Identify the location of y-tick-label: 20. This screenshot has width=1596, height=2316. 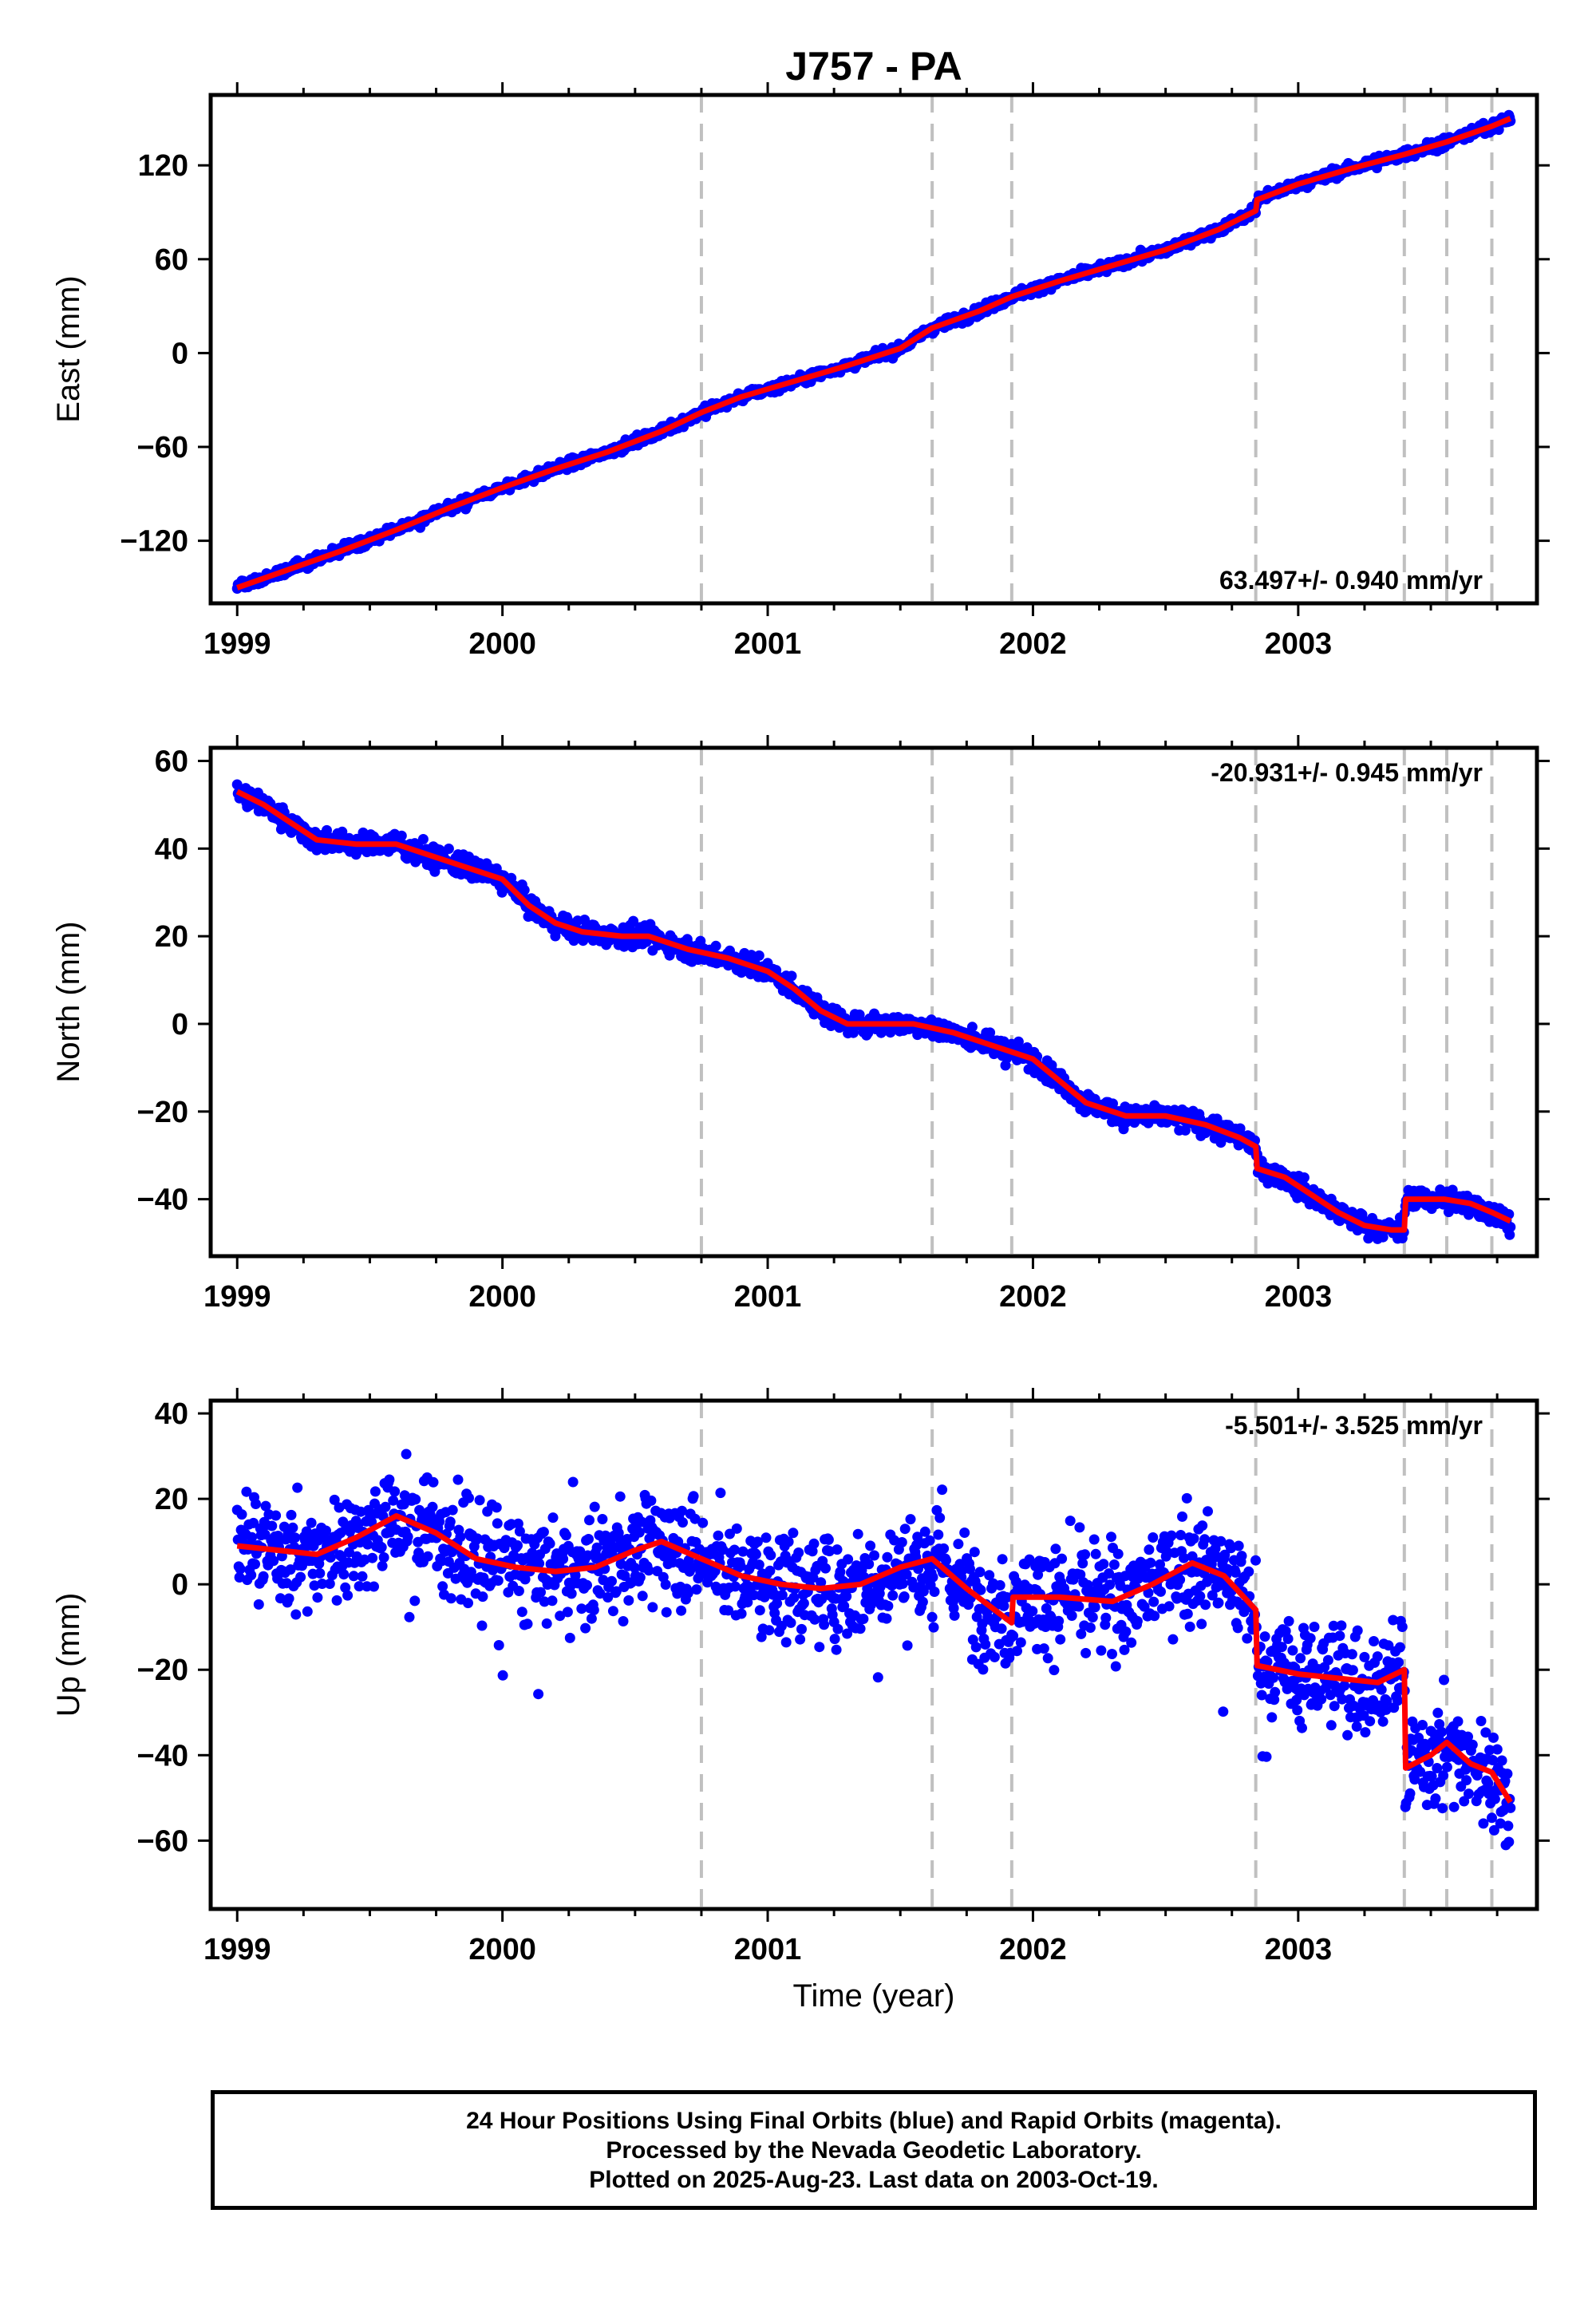
(171, 937).